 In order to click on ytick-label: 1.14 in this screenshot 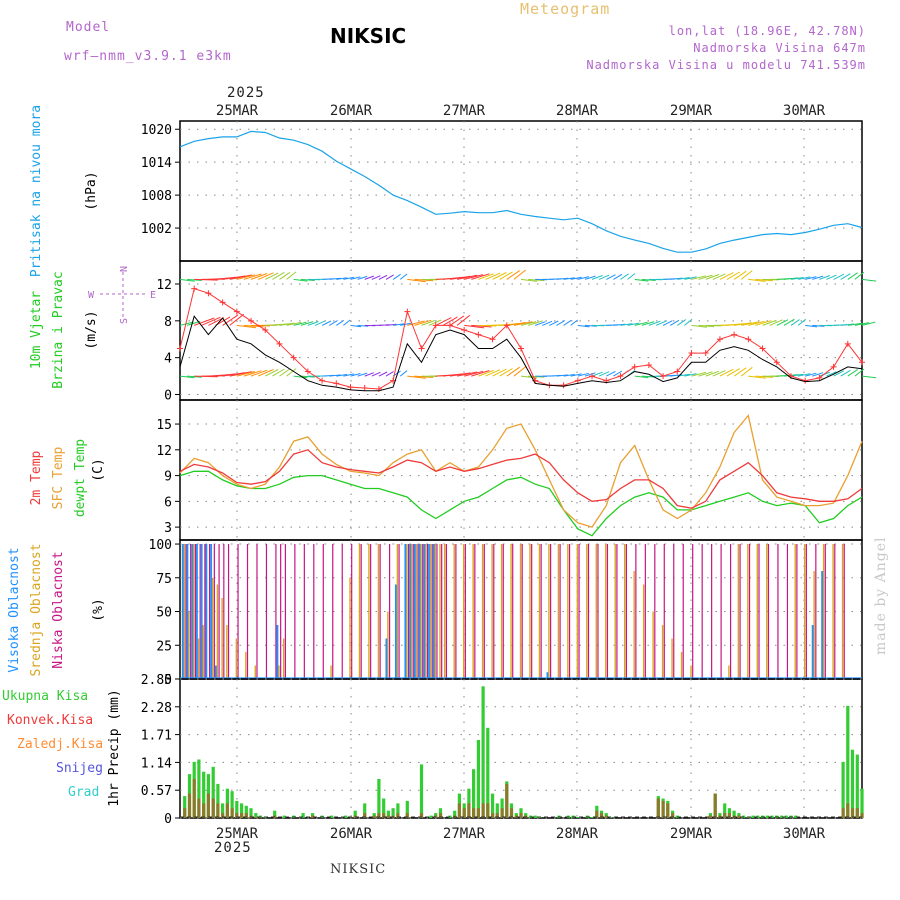, I will do `click(156, 763)`.